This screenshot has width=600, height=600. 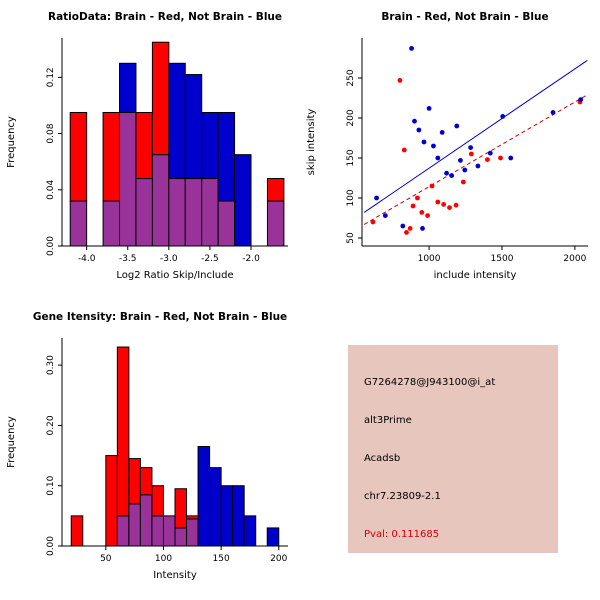 I want to click on y-tick-label: 150, so click(x=351, y=157).